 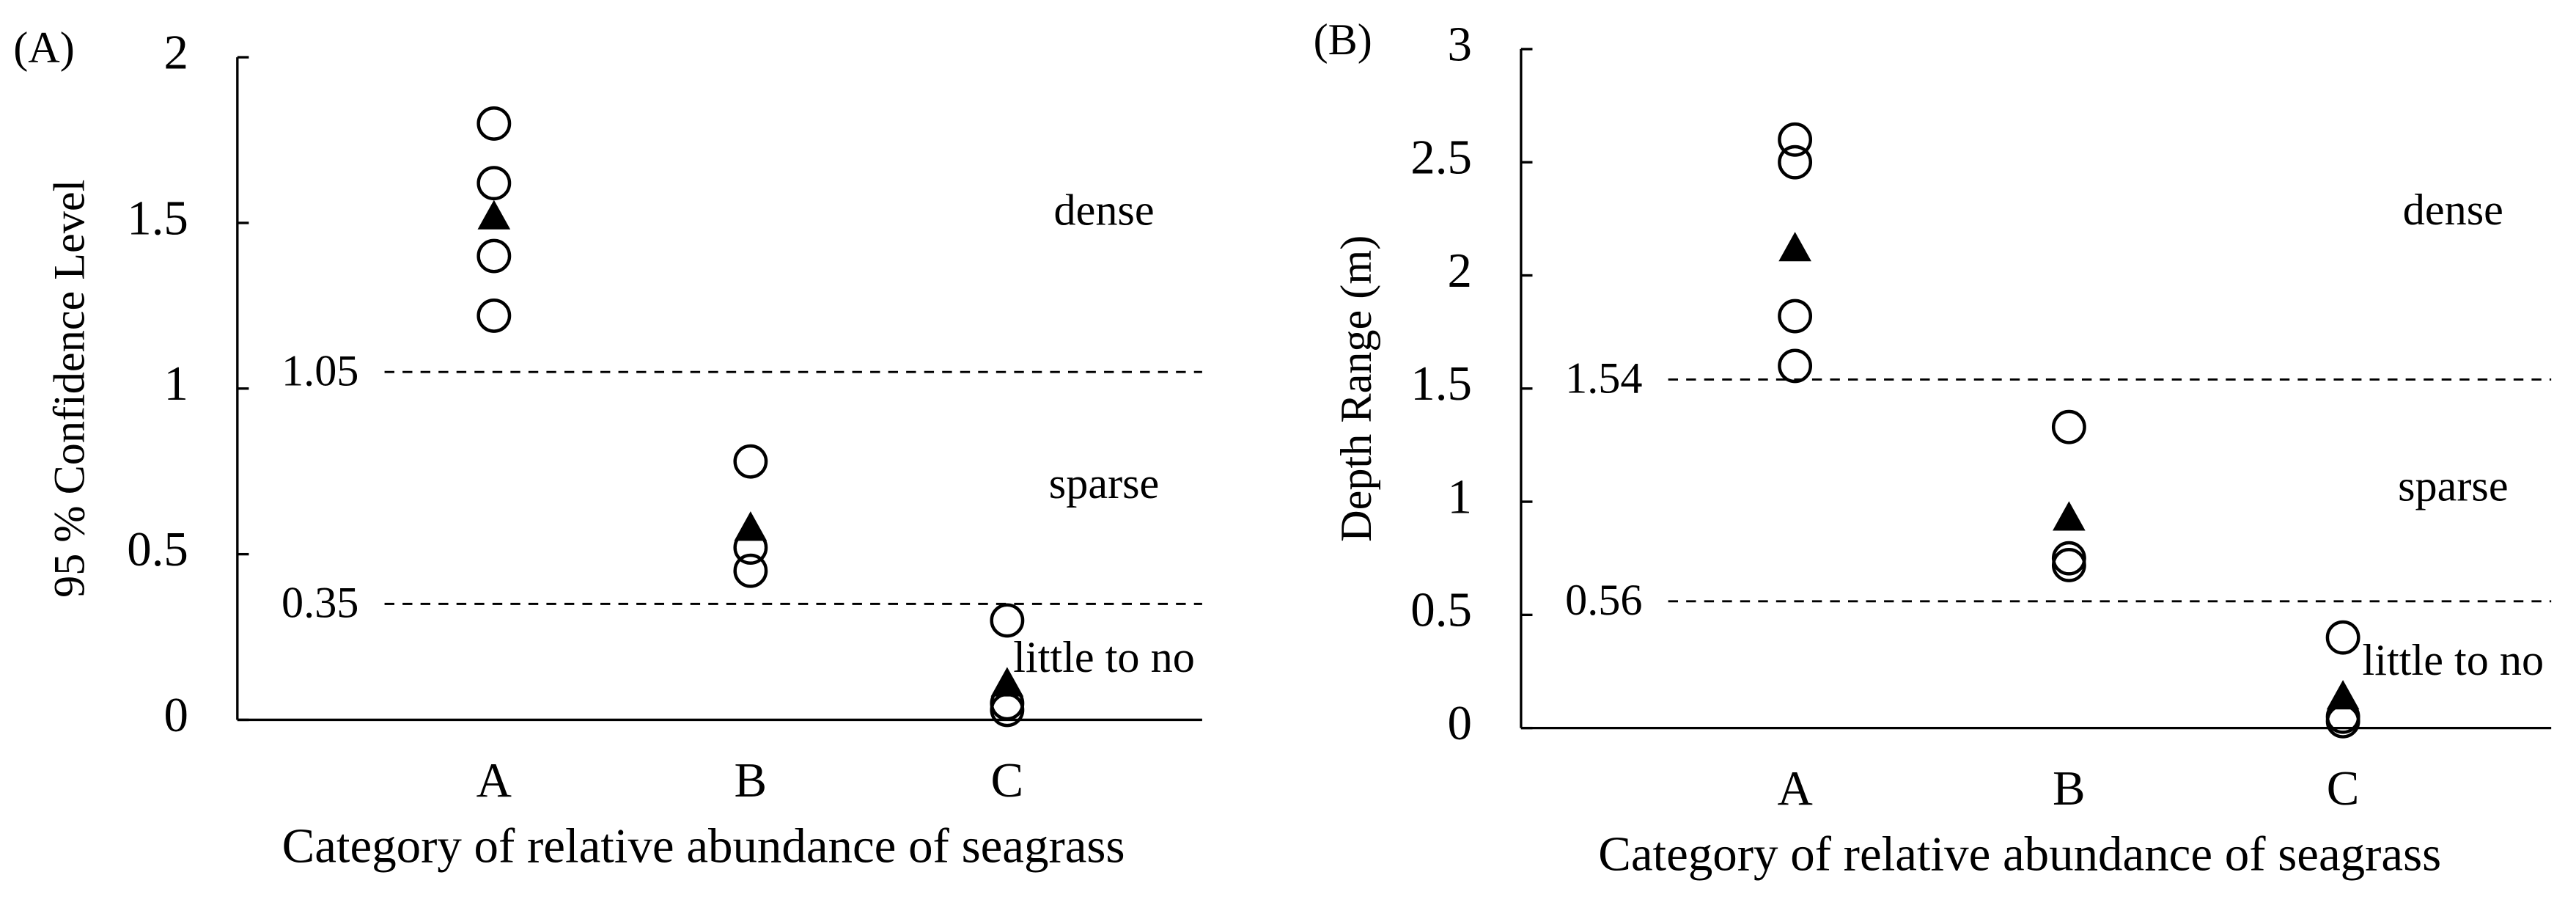 I want to click on threshold-label: 1.54, so click(x=1603, y=378).